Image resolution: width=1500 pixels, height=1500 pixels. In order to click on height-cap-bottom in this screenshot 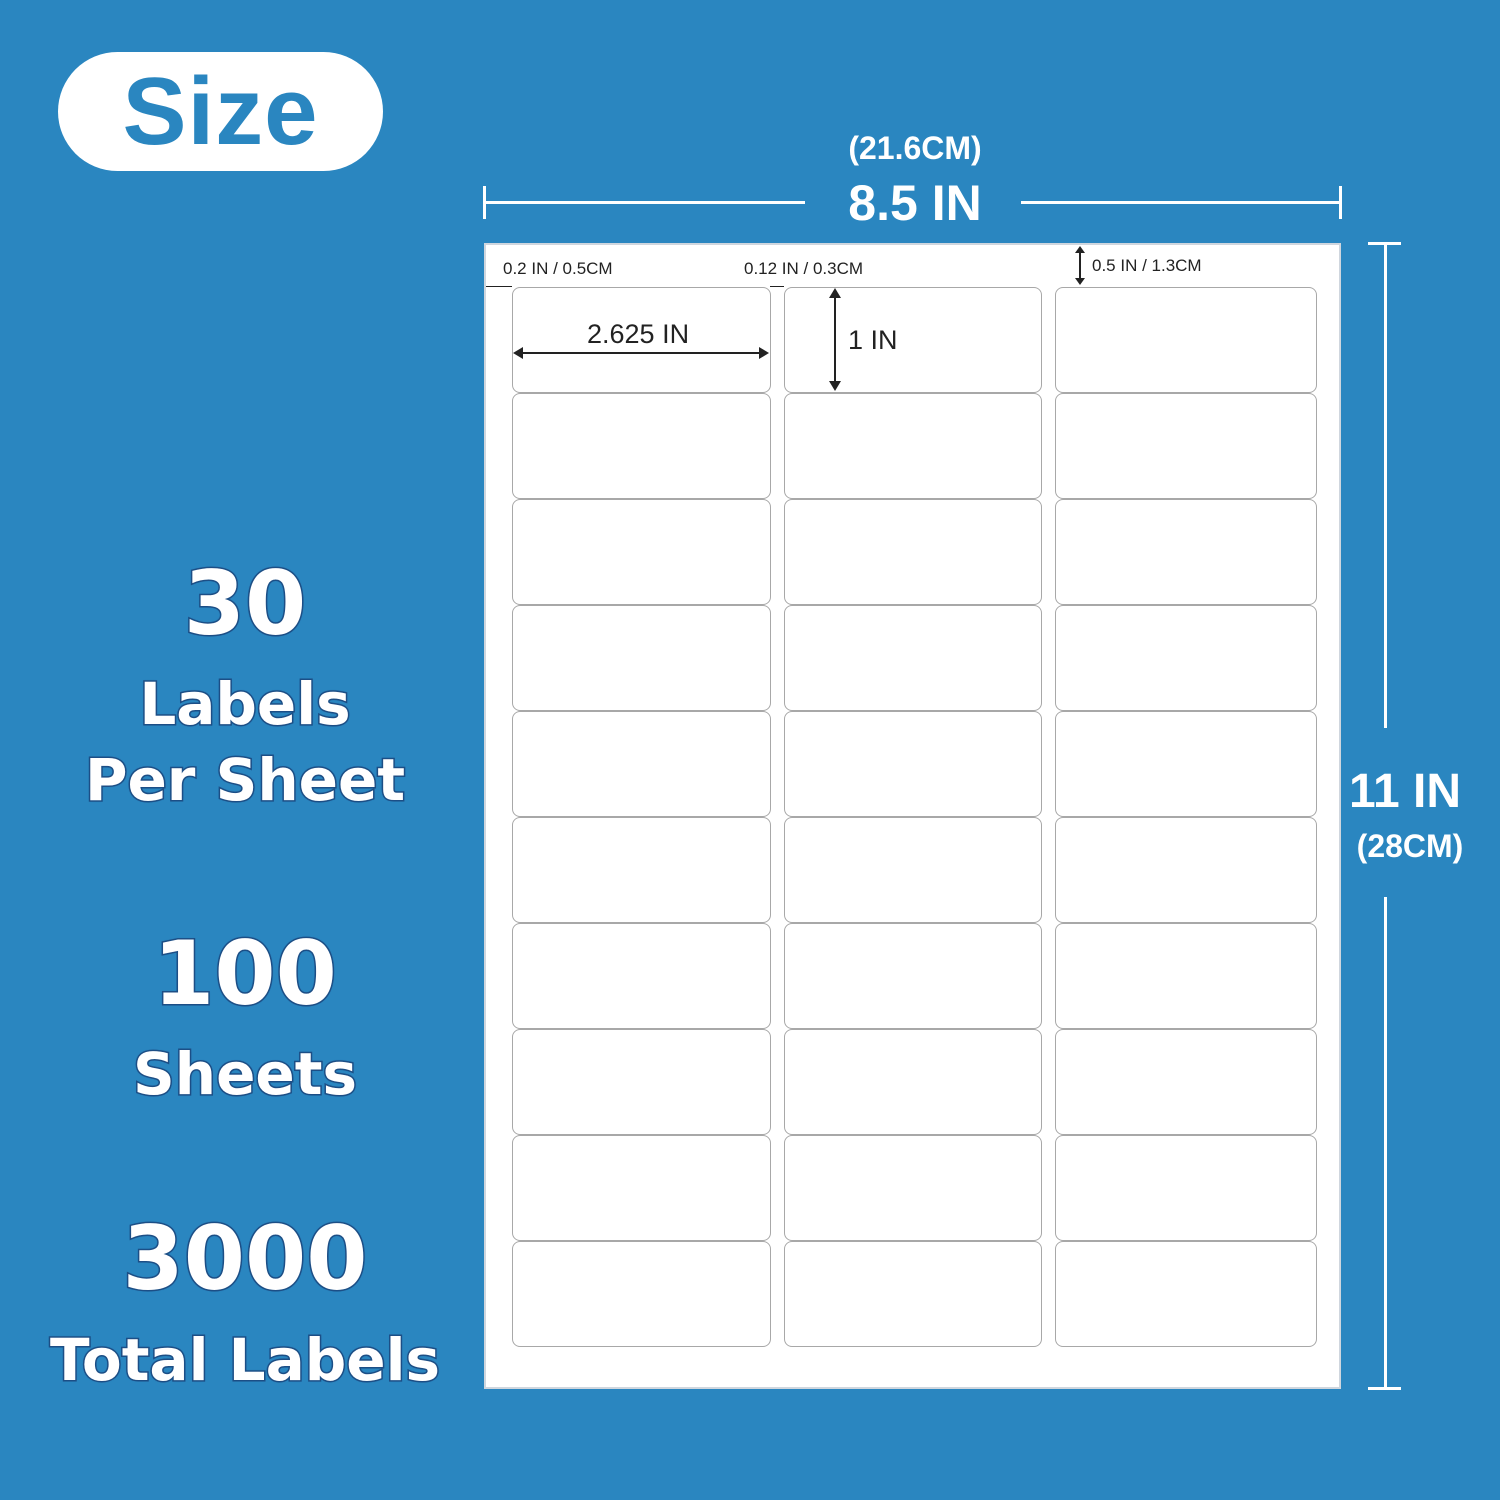, I will do `click(1384, 1388)`.